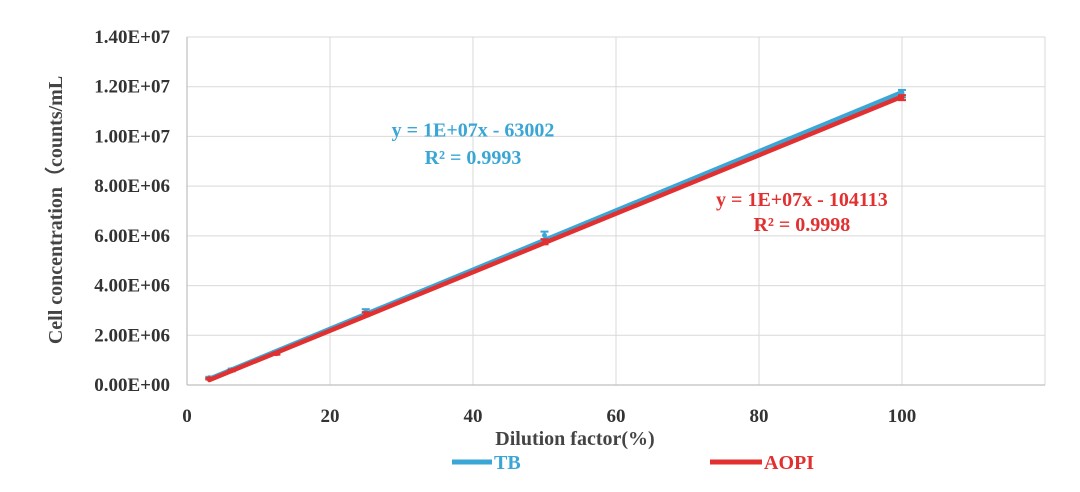 This screenshot has width=1080, height=492. What do you see at coordinates (132, 87) in the screenshot?
I see `y-tick-label: 1.20E+07` at bounding box center [132, 87].